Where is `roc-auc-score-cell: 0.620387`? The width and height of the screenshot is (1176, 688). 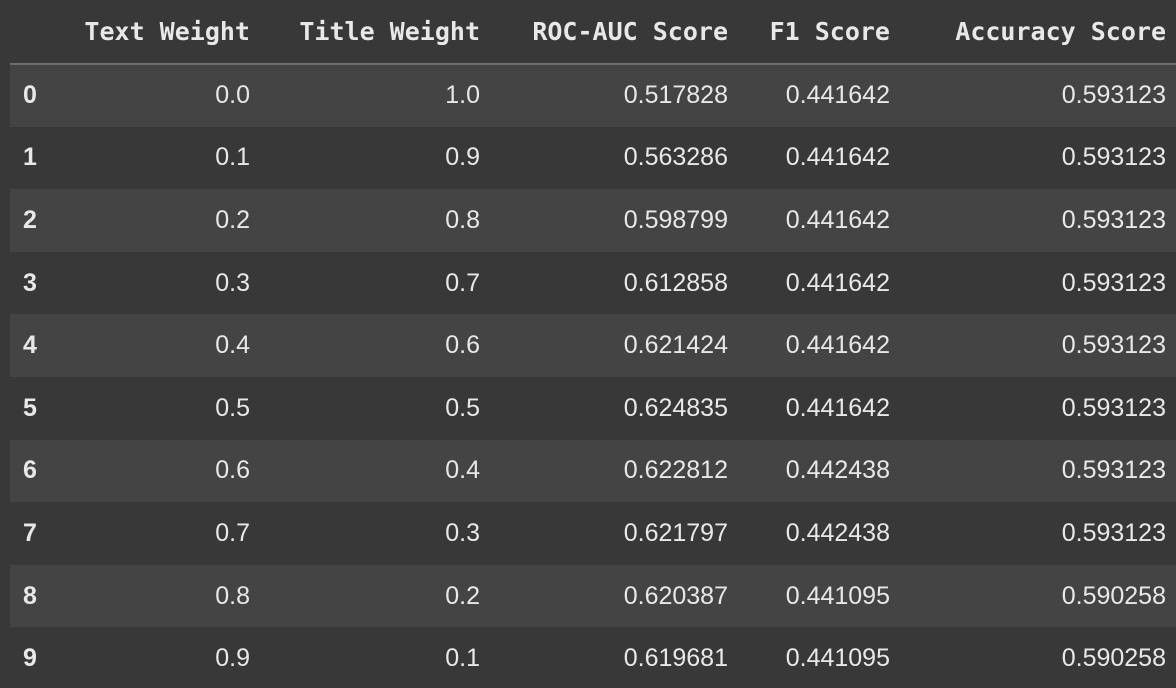
roc-auc-score-cell: 0.620387 is located at coordinates (675, 595).